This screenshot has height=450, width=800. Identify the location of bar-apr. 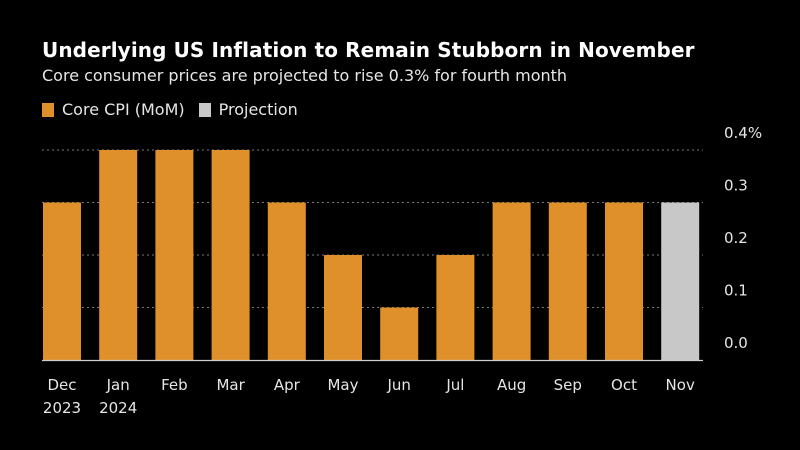
(286, 281).